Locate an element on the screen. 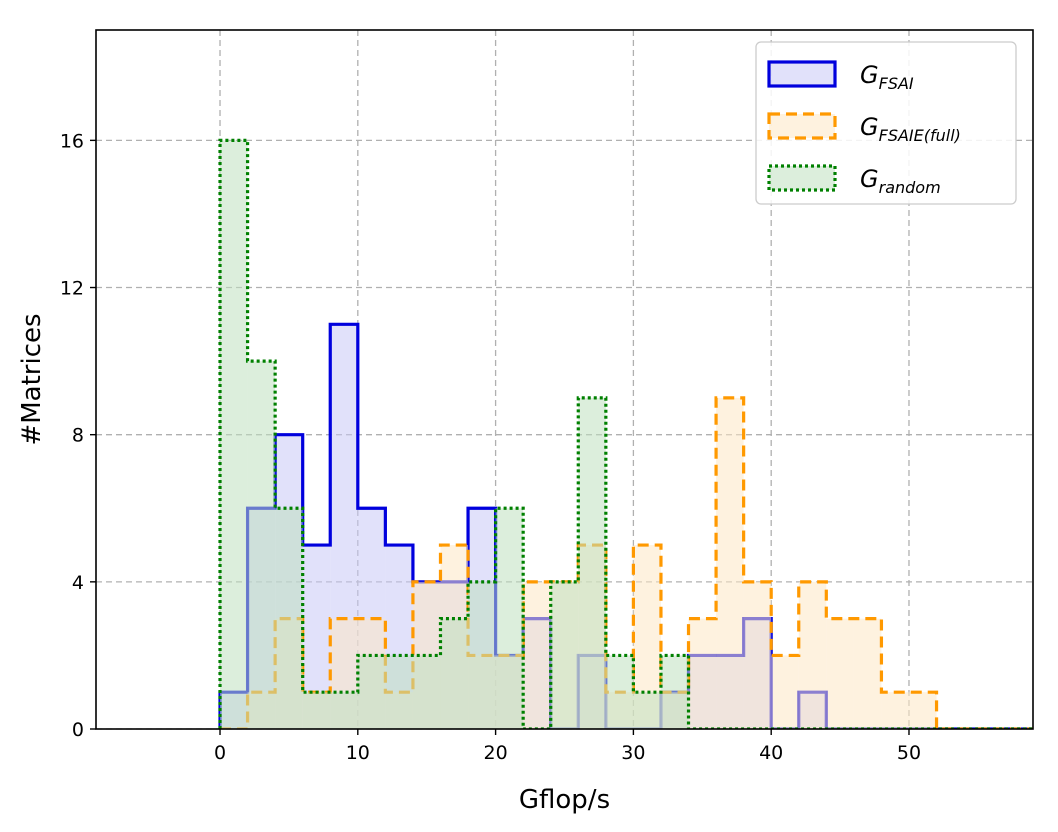 The width and height of the screenshot is (1058, 832). x-tick-label: 30 is located at coordinates (633, 753).